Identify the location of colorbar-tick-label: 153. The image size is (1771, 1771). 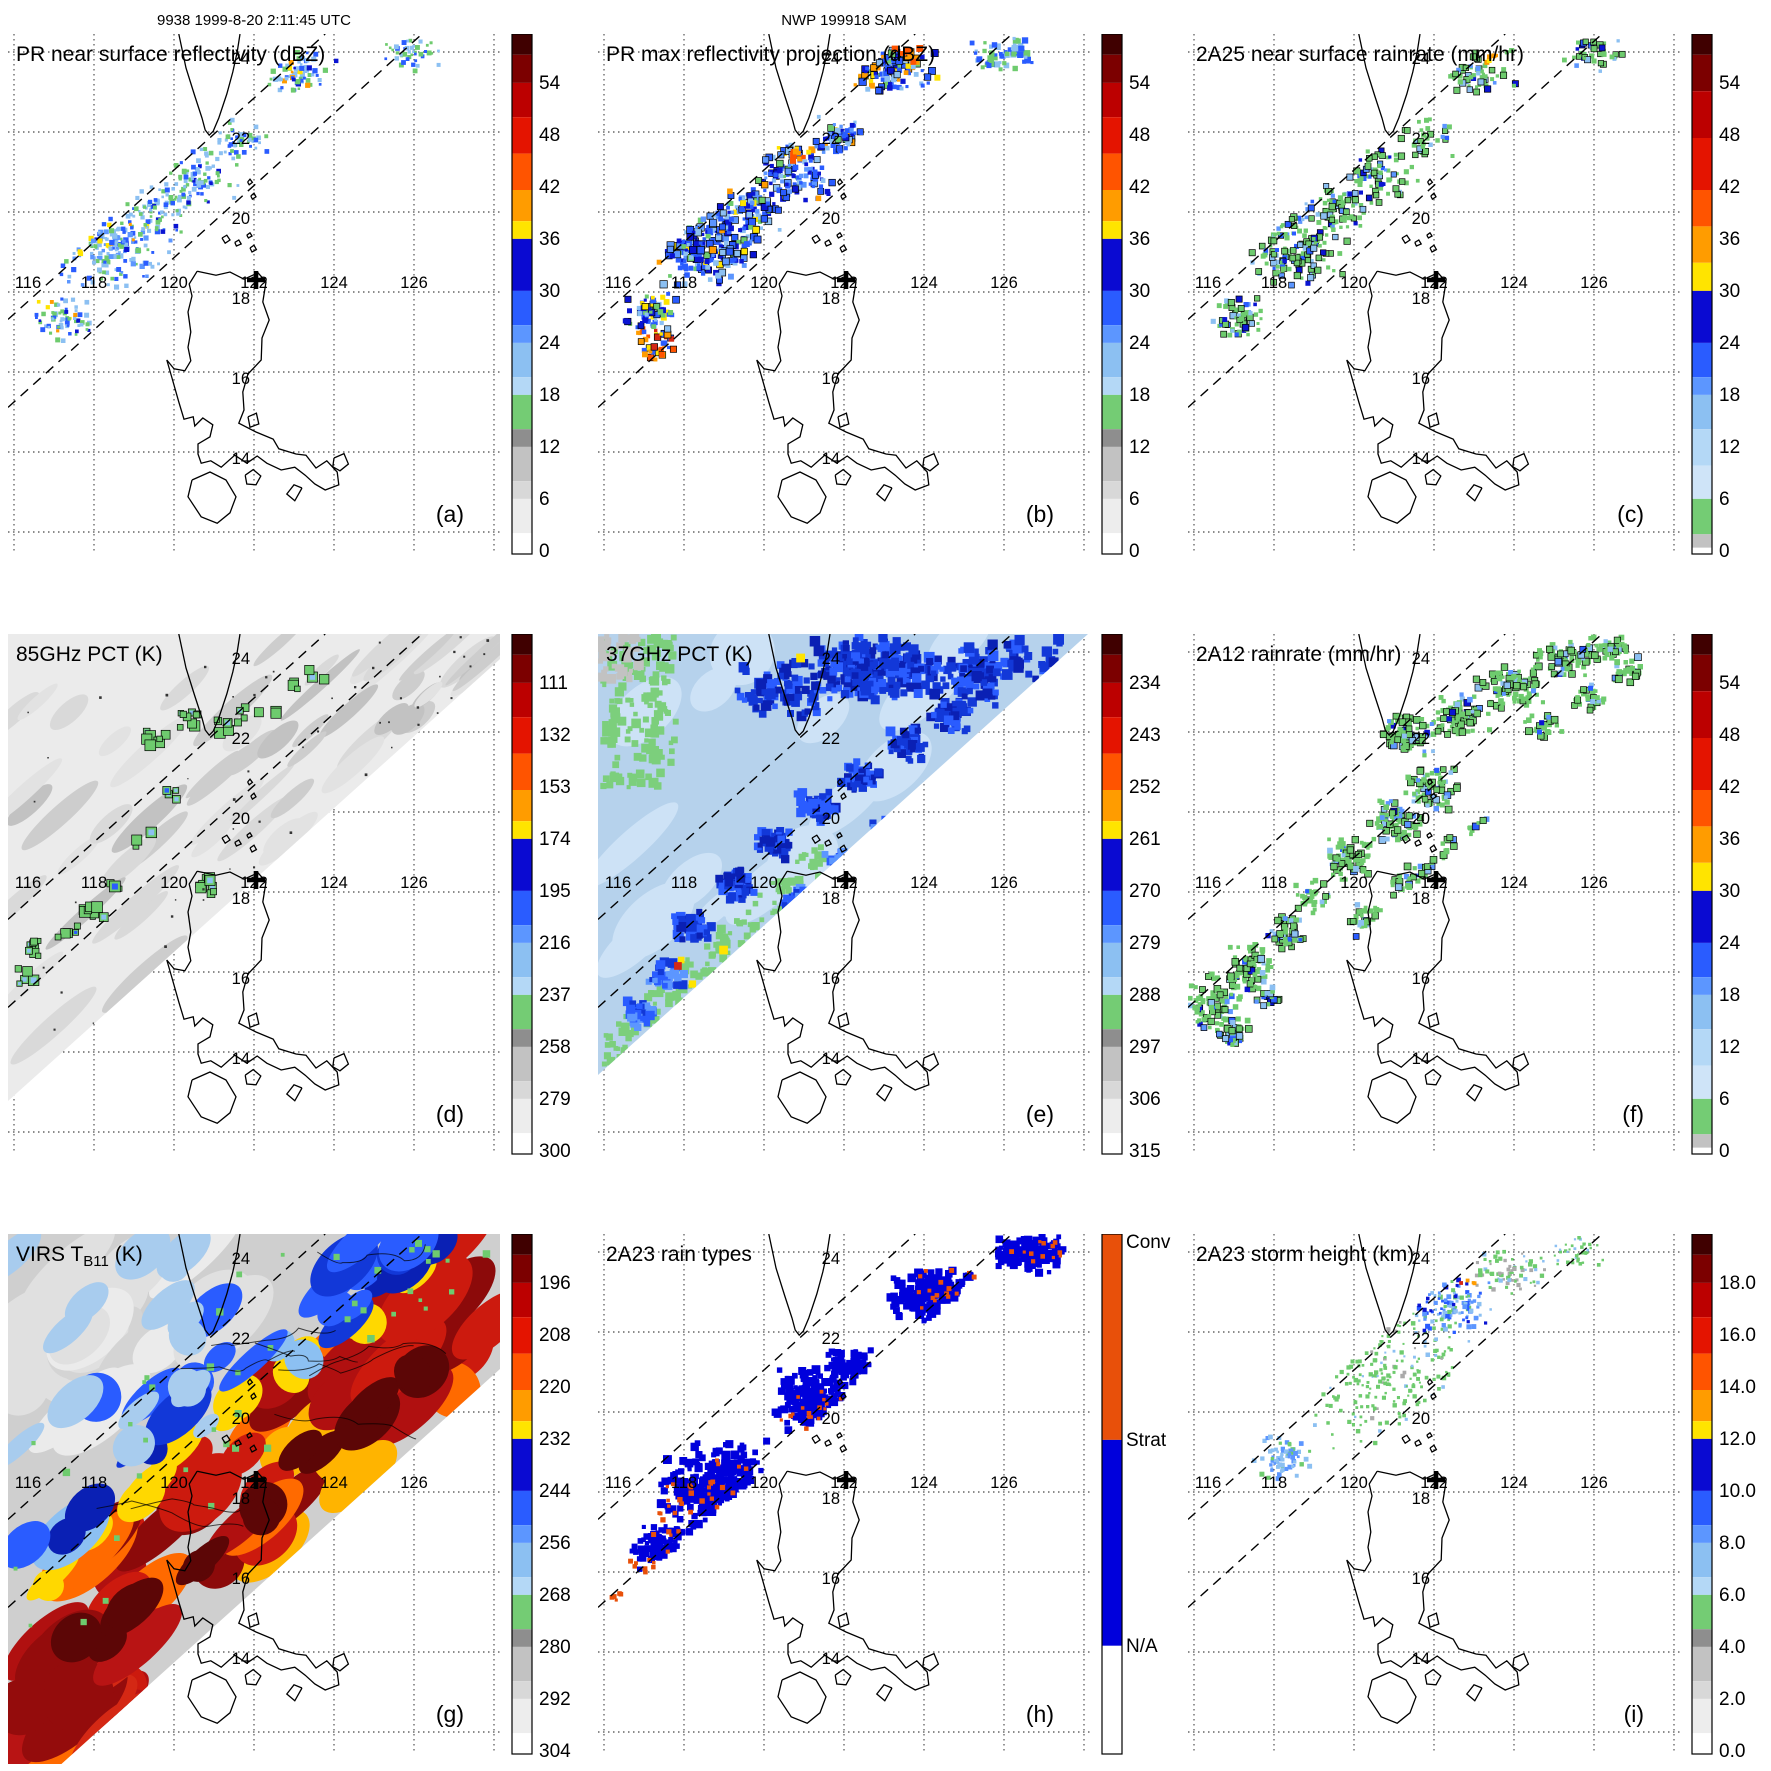
(555, 787).